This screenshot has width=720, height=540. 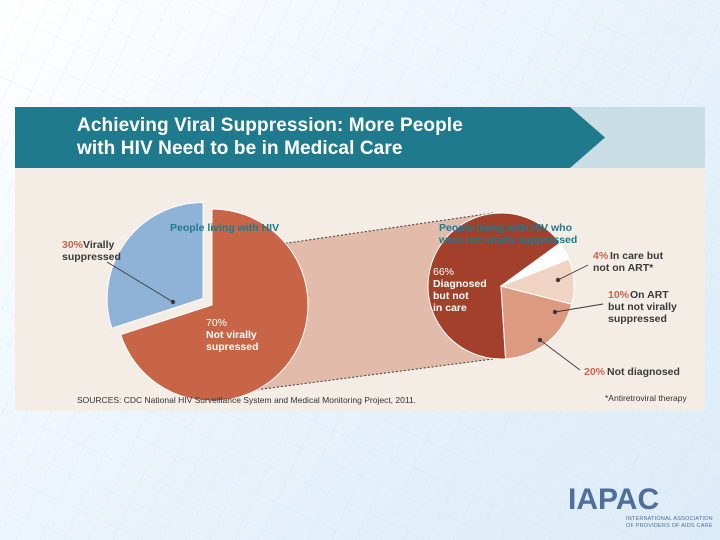 What do you see at coordinates (214, 305) in the screenshot?
I see `slice-not-virally-suppressed` at bounding box center [214, 305].